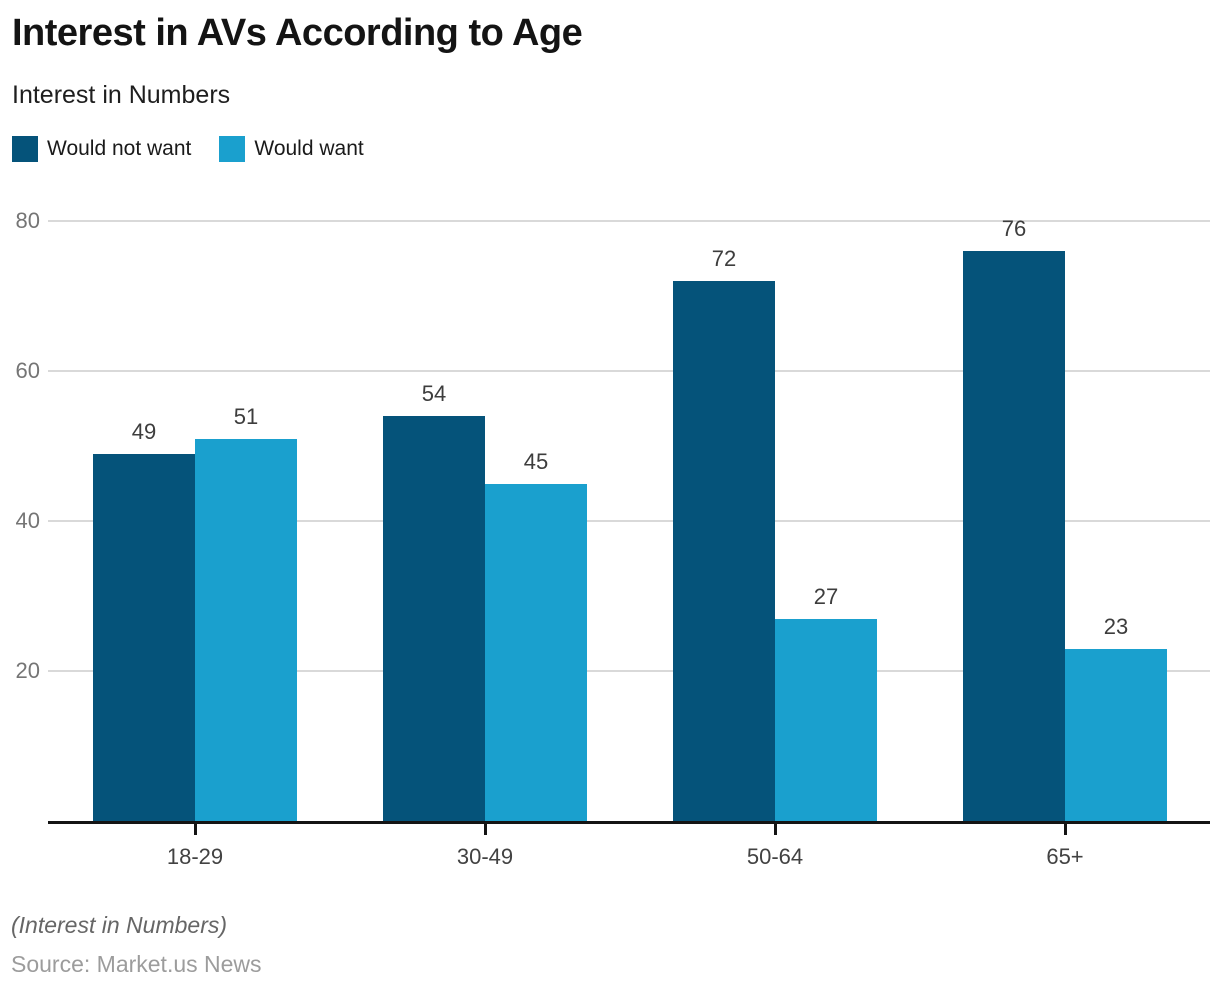 This screenshot has height=992, width=1220. I want to click on legend-item-would-want: Would want, so click(291, 149).